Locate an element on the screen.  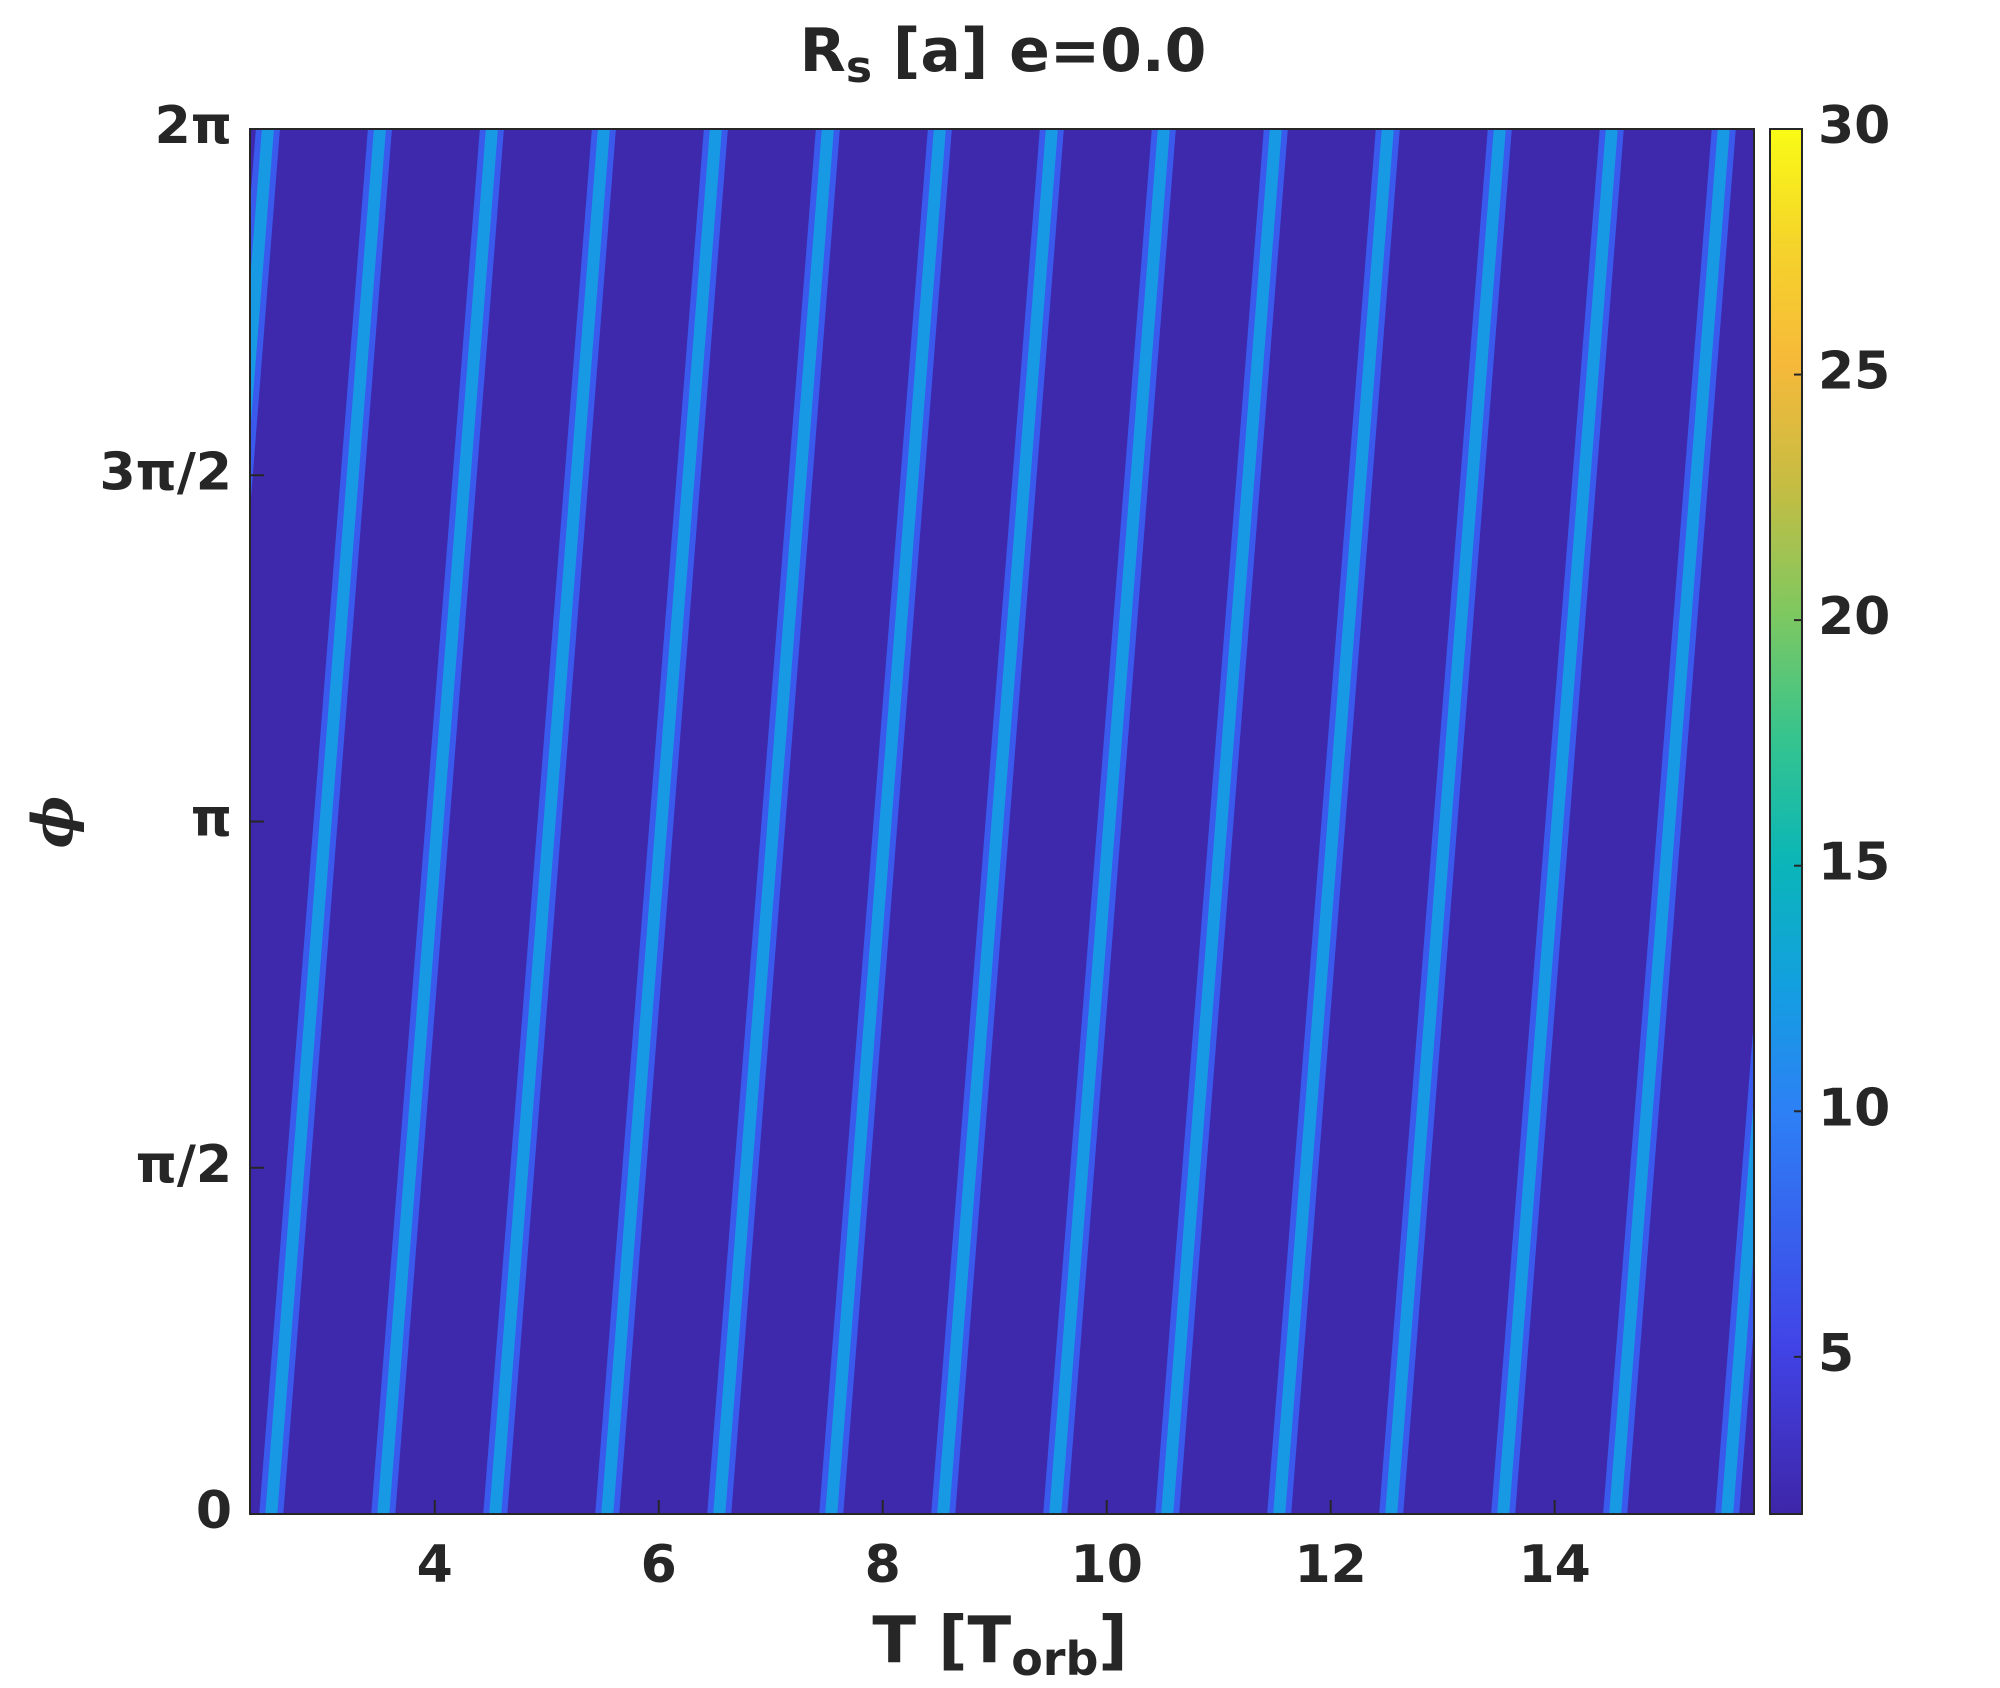
y-tick-label: 3π/2 is located at coordinates (166, 472).